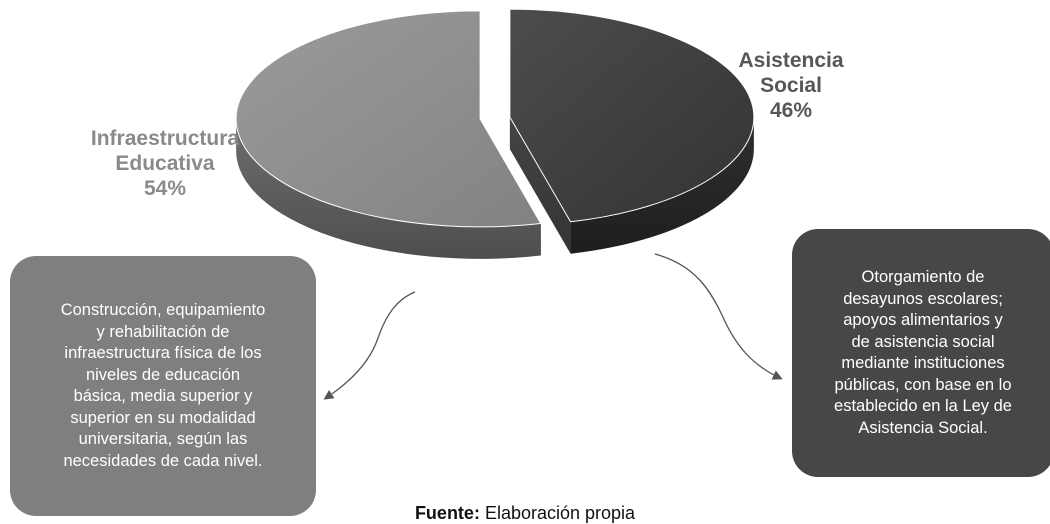  What do you see at coordinates (923, 277) in the screenshot?
I see `note-line: Otorgamiento de` at bounding box center [923, 277].